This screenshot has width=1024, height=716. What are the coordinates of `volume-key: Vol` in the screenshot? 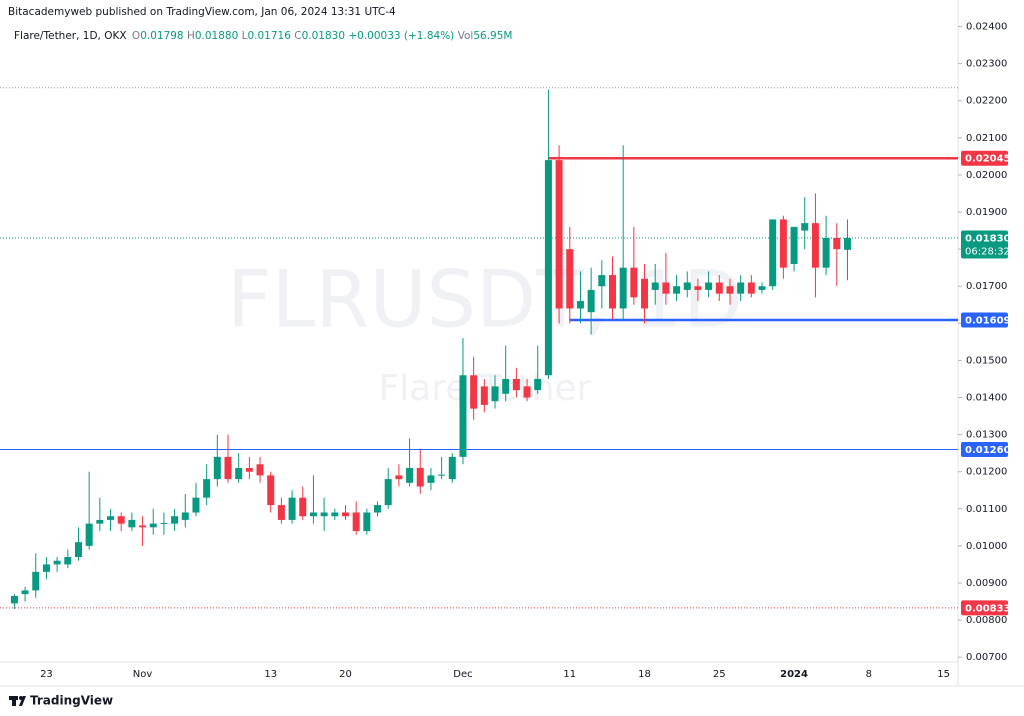 It's located at (466, 36).